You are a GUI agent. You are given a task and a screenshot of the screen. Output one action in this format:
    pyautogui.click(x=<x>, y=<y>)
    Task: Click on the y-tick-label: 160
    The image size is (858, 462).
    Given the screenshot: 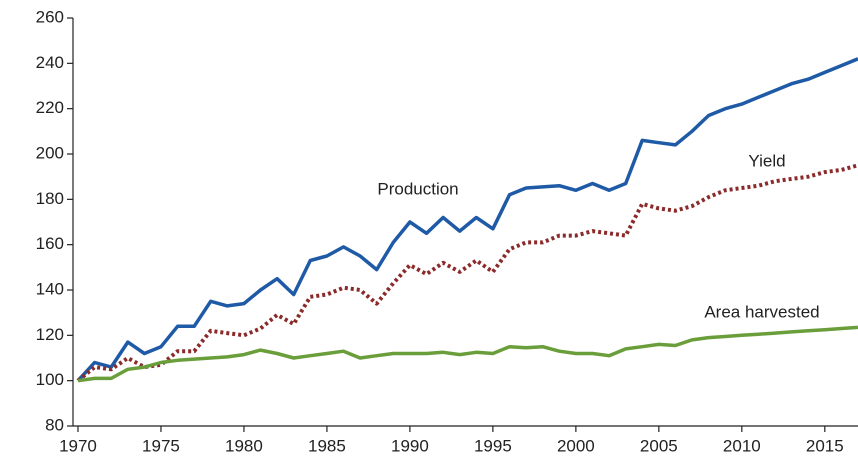 What is the action you would take?
    pyautogui.click(x=50, y=243)
    